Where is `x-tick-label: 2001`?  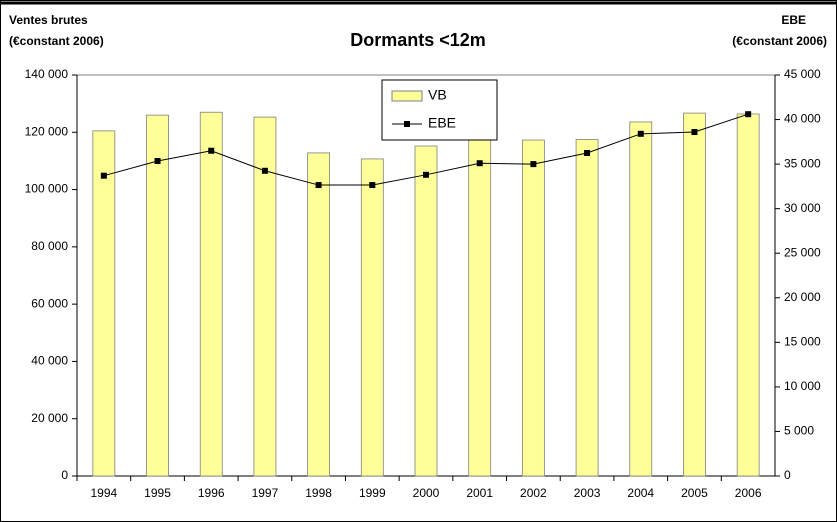 x-tick-label: 2001 is located at coordinates (479, 493).